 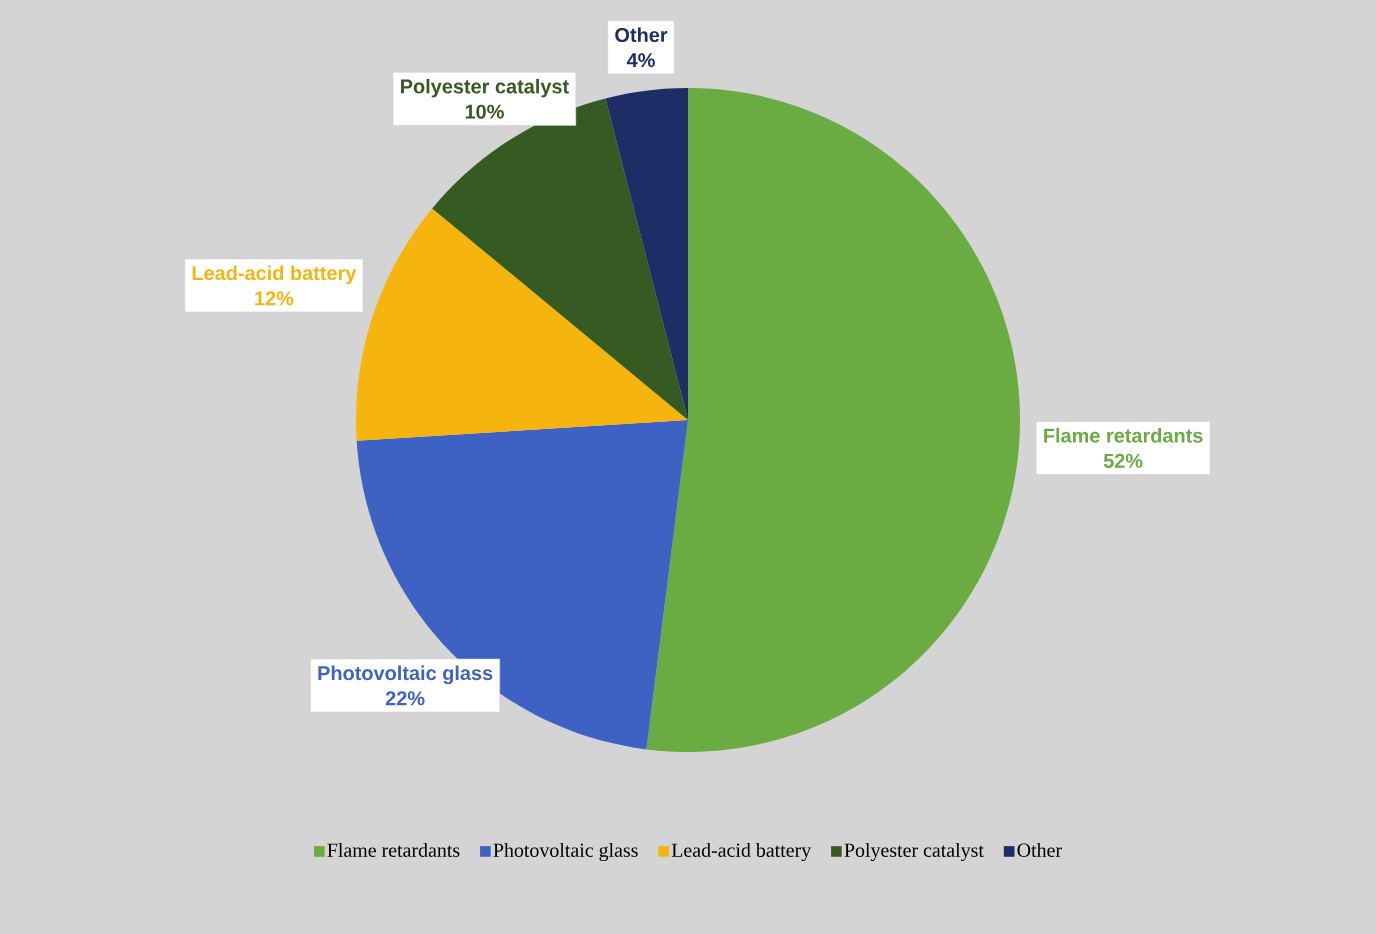 What do you see at coordinates (485, 88) in the screenshot?
I see `slice-label: Polyester catalyst` at bounding box center [485, 88].